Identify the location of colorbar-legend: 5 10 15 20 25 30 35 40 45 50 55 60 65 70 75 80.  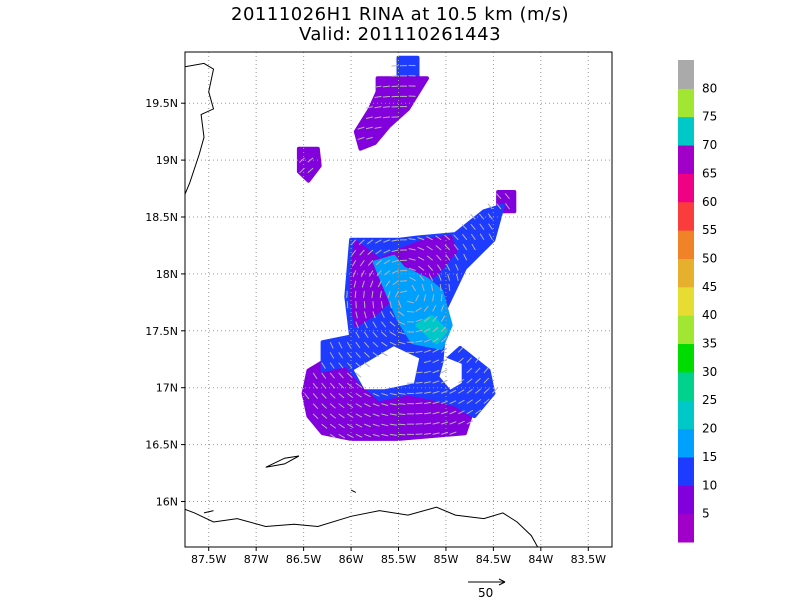
(697, 301).